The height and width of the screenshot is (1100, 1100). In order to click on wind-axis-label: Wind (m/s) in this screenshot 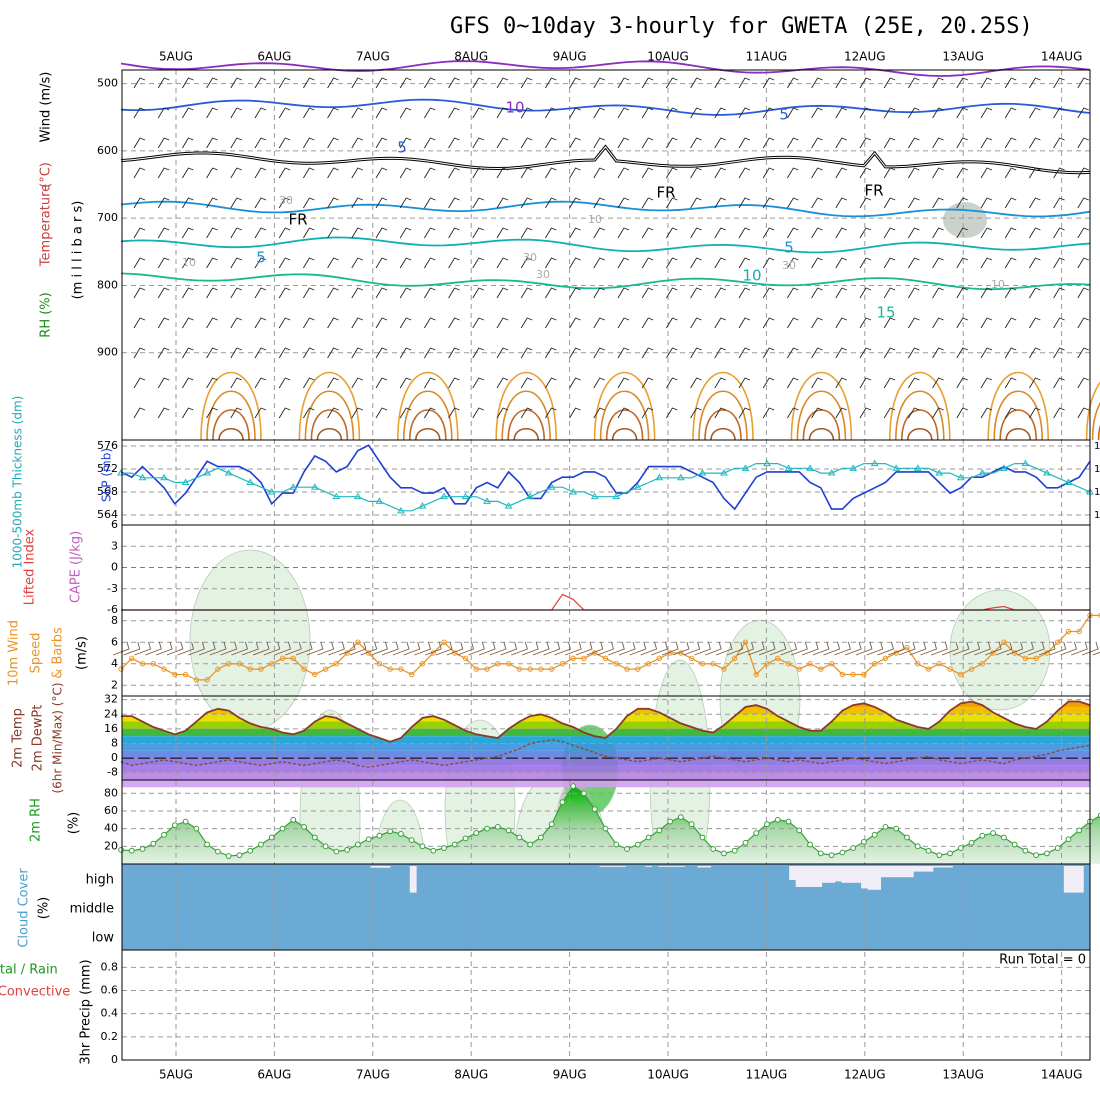, I will do `click(46, 107)`.